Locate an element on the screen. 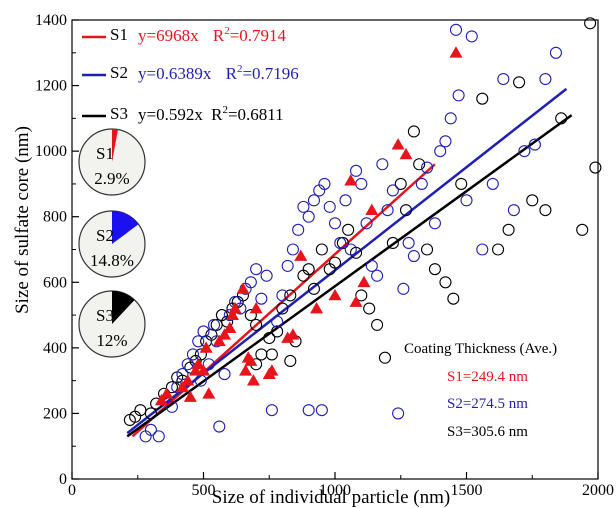 The height and width of the screenshot is (508, 616). legend-fit-s3: y=0.592x R2=0.6811 is located at coordinates (211, 114).